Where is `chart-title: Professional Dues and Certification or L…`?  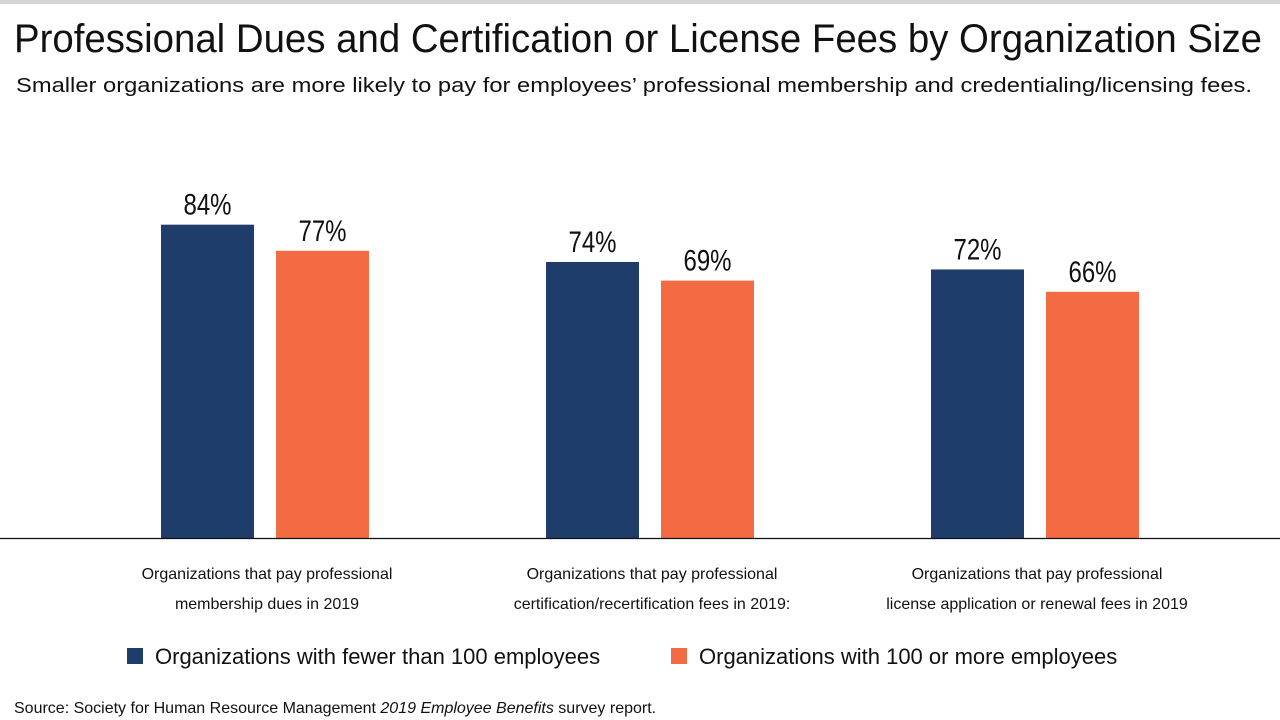
chart-title: Professional Dues and Certification or L… is located at coordinates (638, 39).